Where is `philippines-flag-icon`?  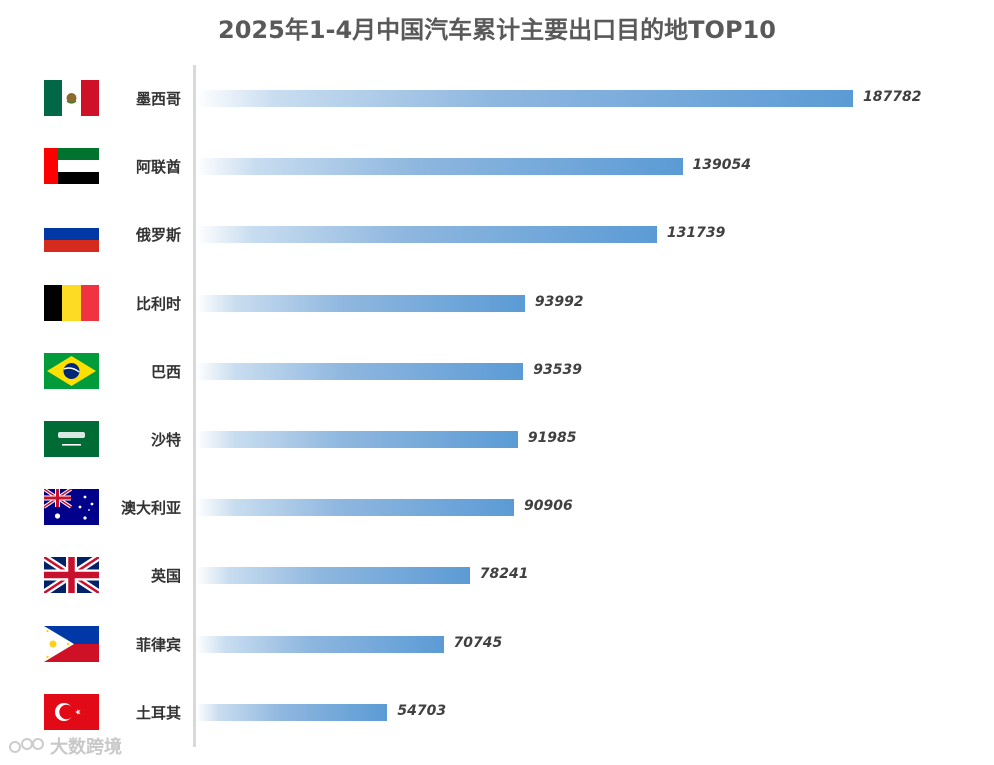 philippines-flag-icon is located at coordinates (71, 643).